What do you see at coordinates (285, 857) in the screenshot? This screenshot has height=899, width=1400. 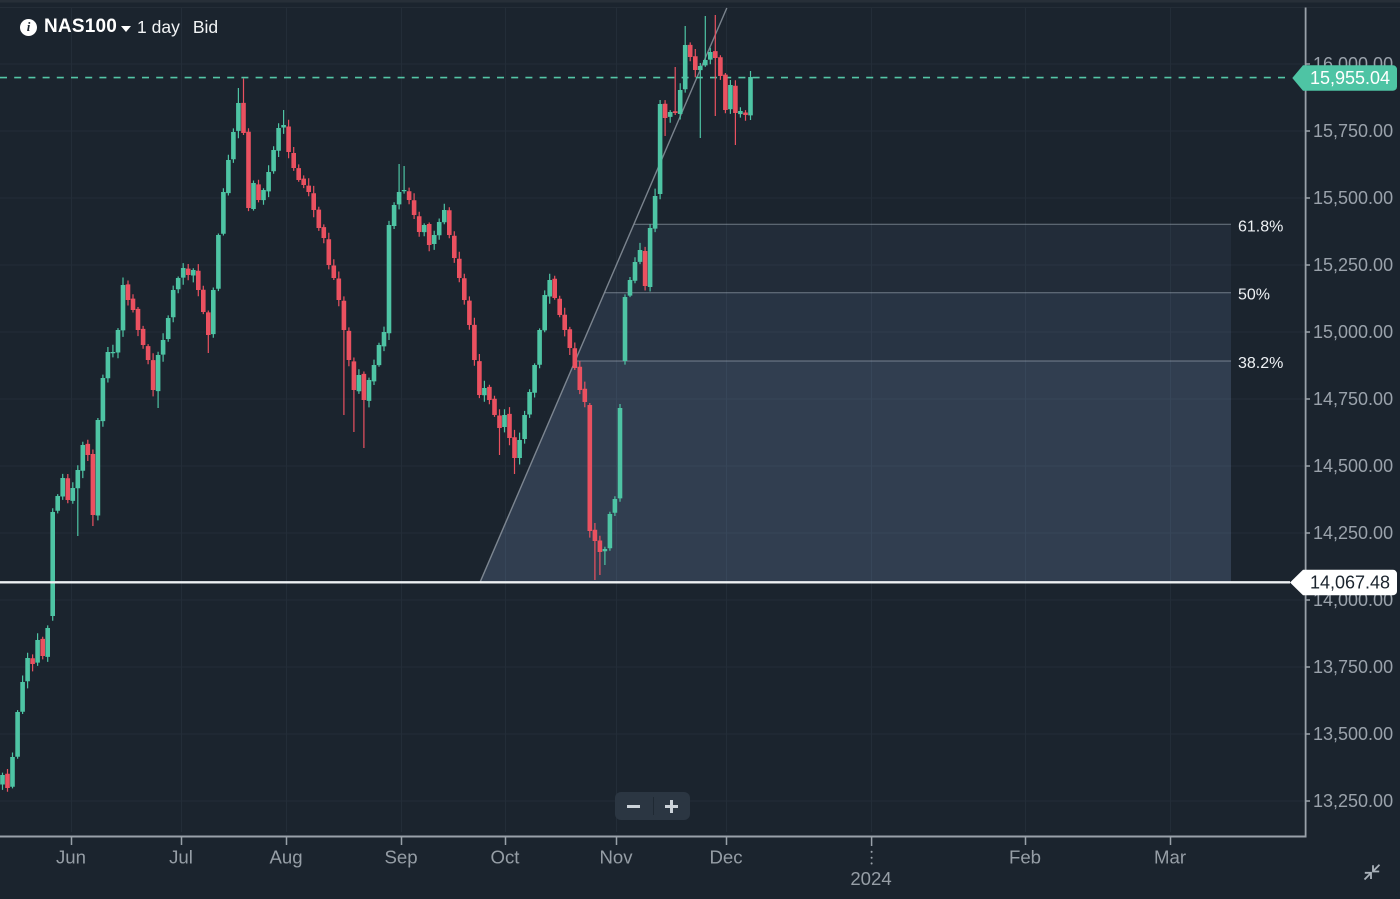 I see `svg-text: Aug` at bounding box center [285, 857].